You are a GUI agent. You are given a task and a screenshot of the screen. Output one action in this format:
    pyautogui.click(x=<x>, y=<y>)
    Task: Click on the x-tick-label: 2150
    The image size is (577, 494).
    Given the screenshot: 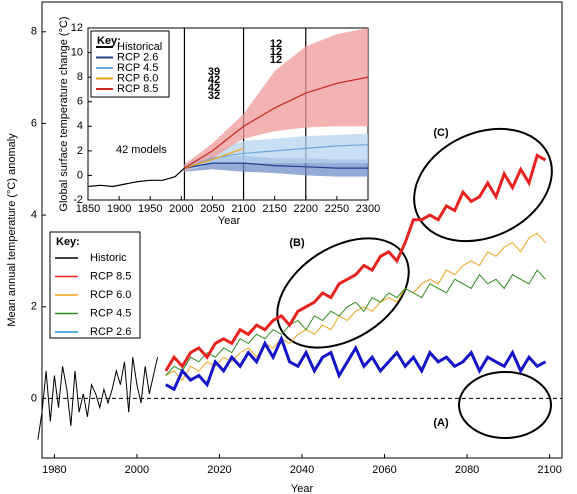 What is the action you would take?
    pyautogui.click(x=274, y=209)
    